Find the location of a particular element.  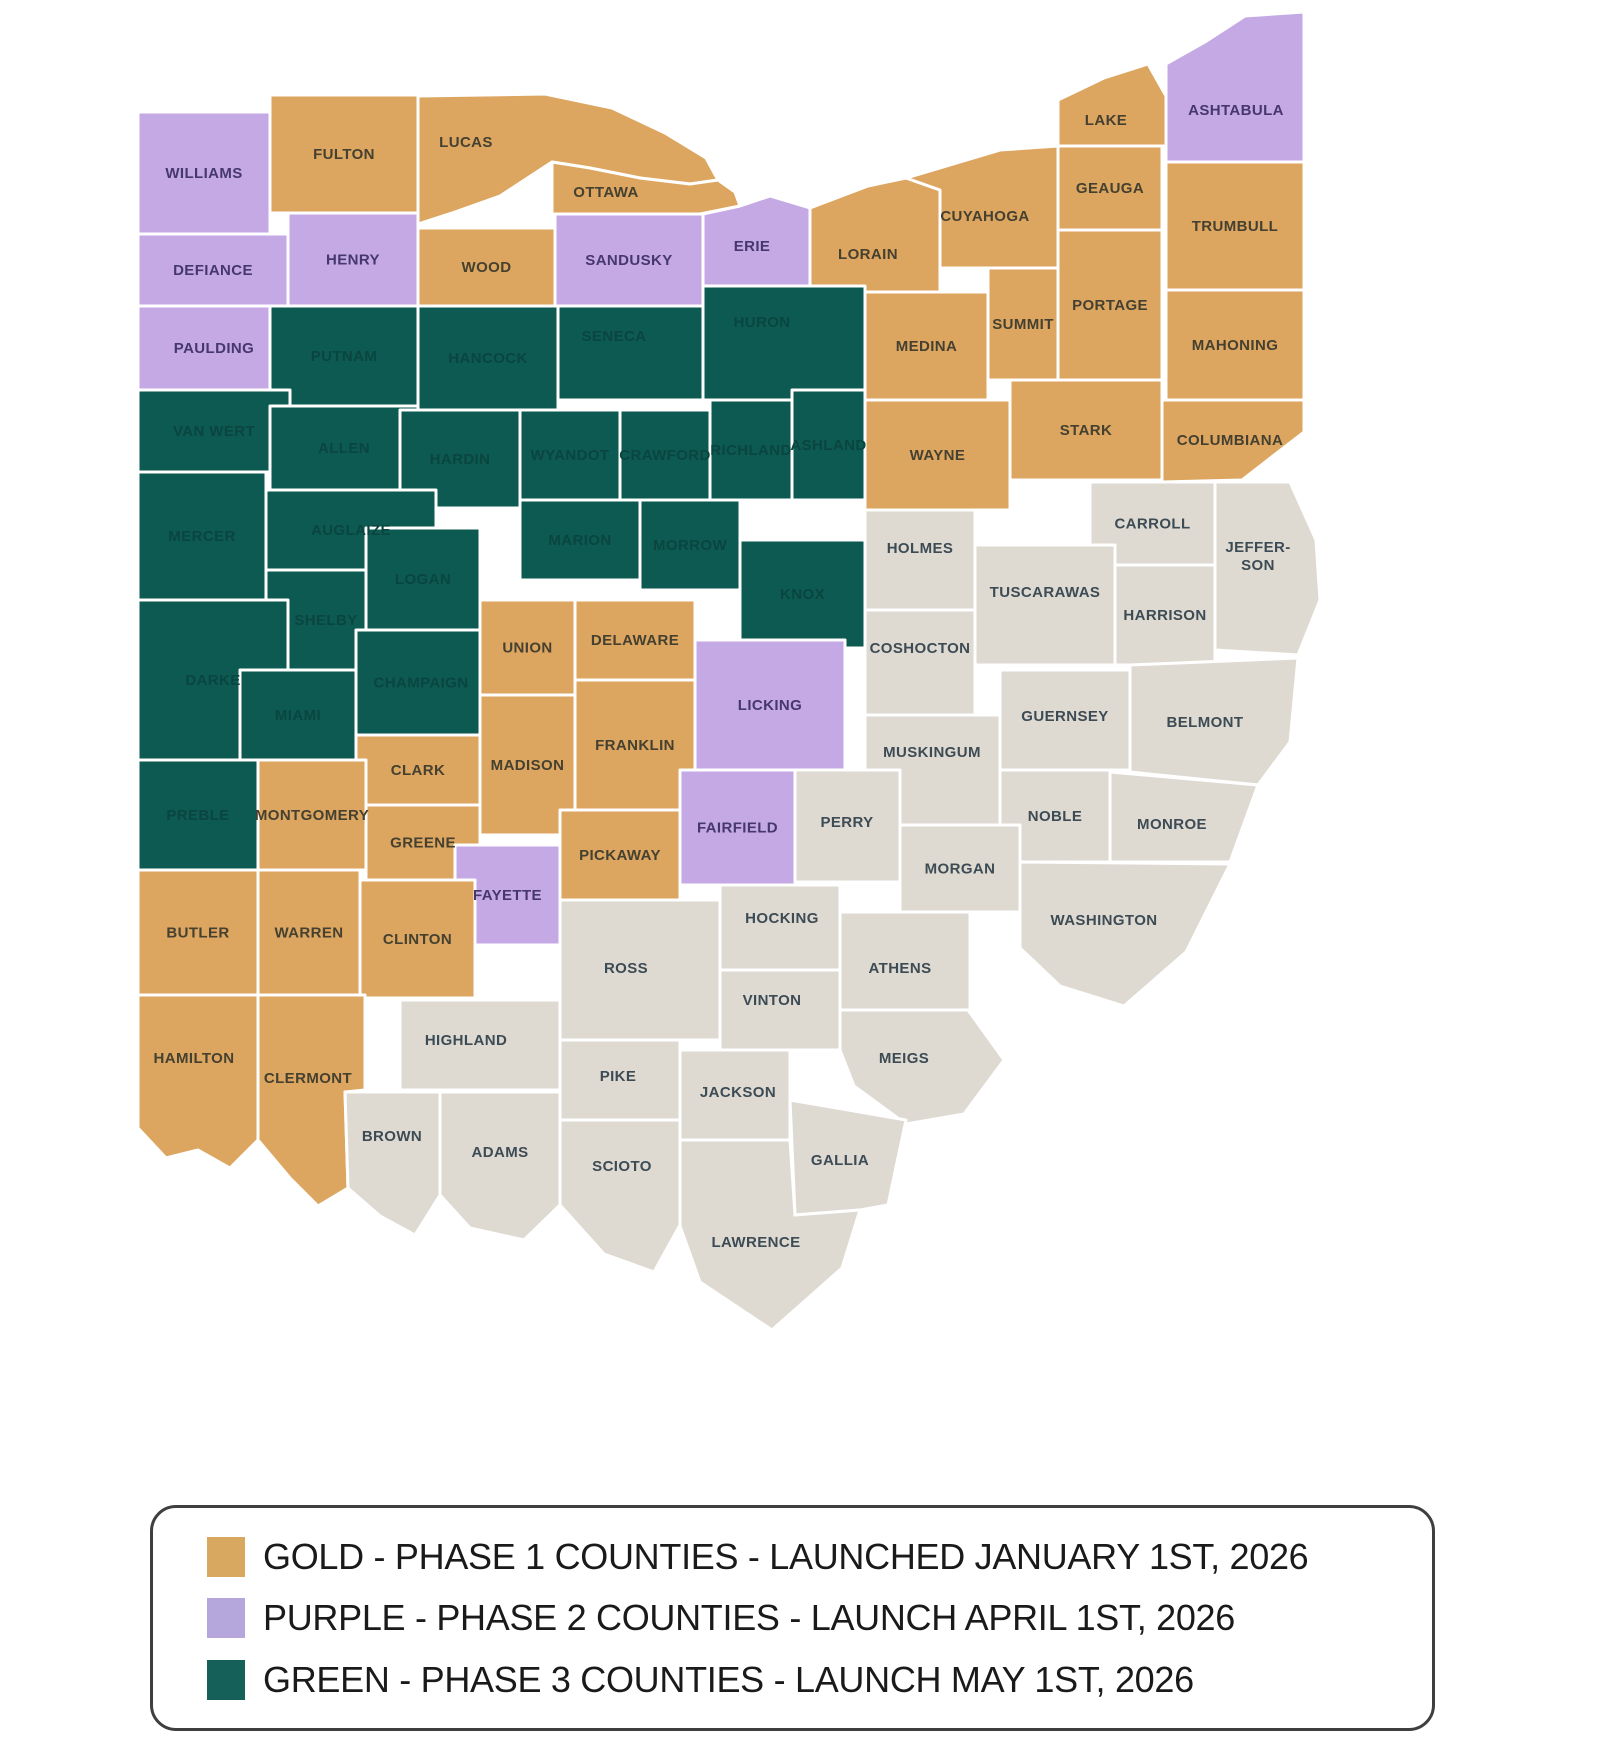

county-label-tuscarawas: TUSCARAWAS is located at coordinates (1045, 592).